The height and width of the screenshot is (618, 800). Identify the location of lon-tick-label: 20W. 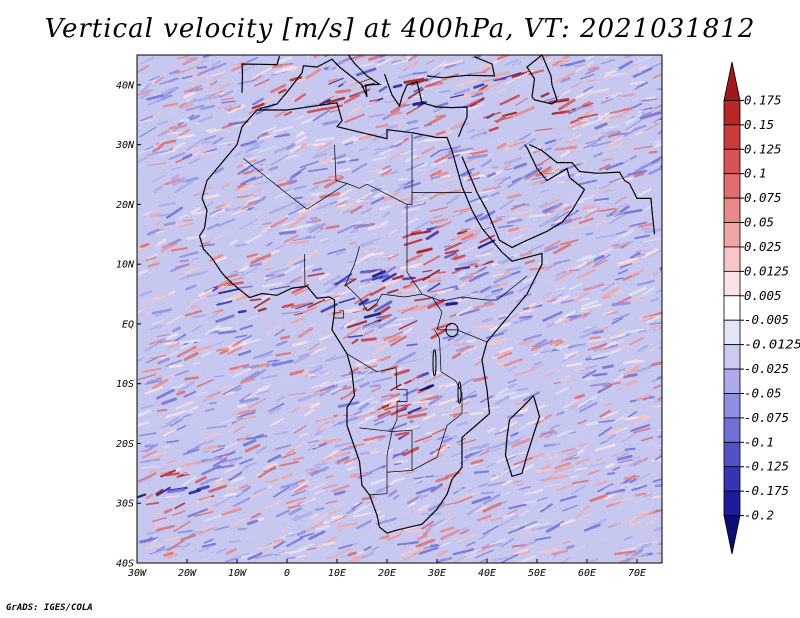
(187, 573).